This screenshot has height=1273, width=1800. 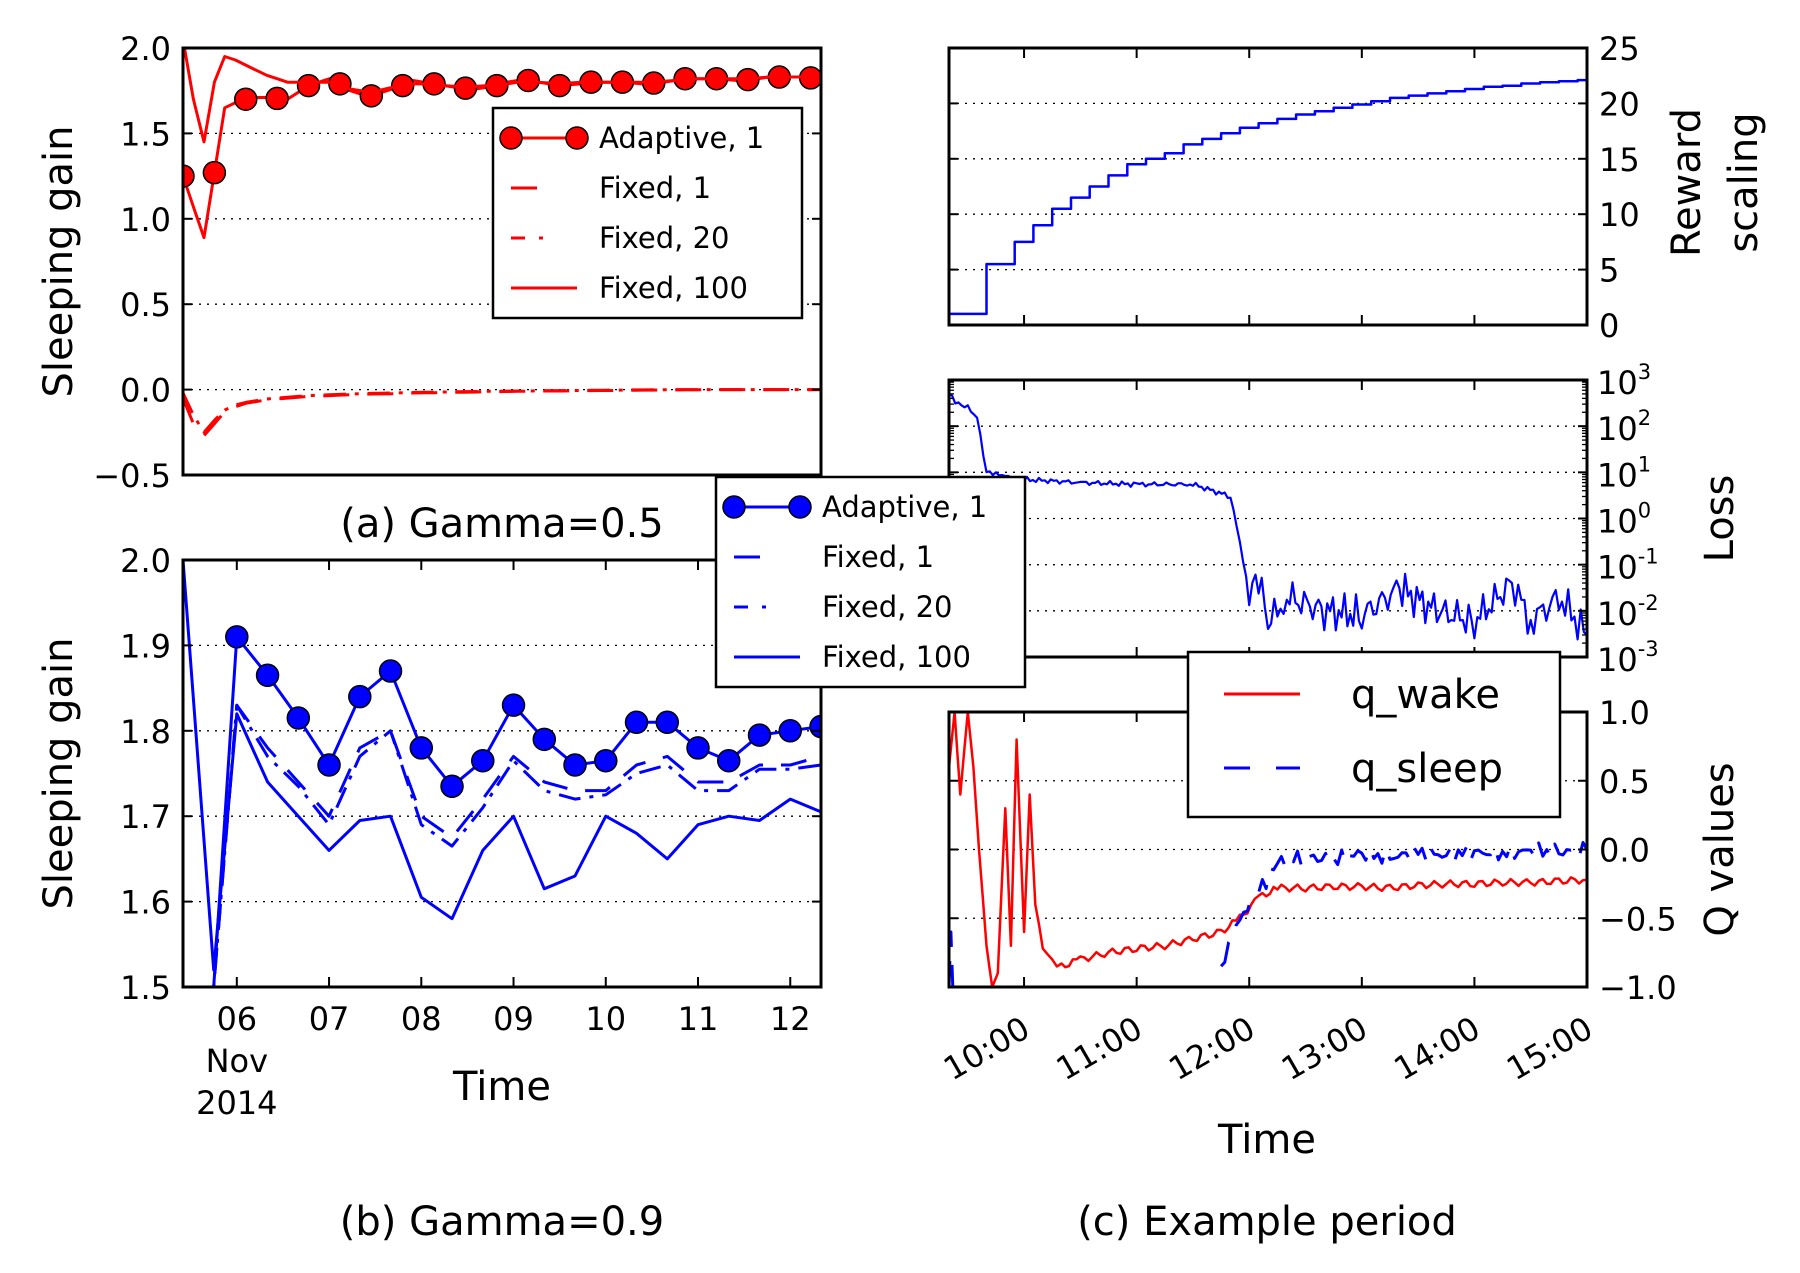 What do you see at coordinates (1427, 769) in the screenshot?
I see `legend-c3-label-1: q_sleep` at bounding box center [1427, 769].